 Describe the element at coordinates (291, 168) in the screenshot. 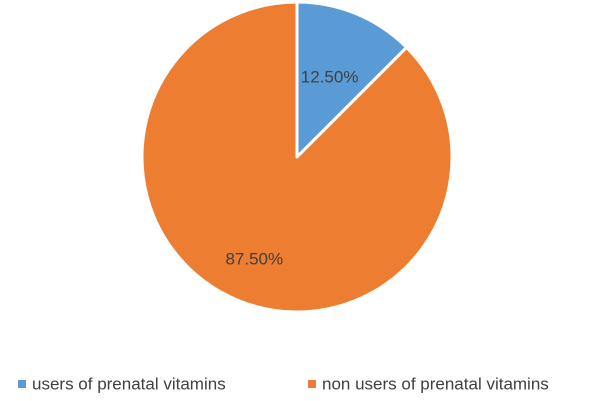

I see `pie-data-labels: 12.50% 87.50%` at that location.